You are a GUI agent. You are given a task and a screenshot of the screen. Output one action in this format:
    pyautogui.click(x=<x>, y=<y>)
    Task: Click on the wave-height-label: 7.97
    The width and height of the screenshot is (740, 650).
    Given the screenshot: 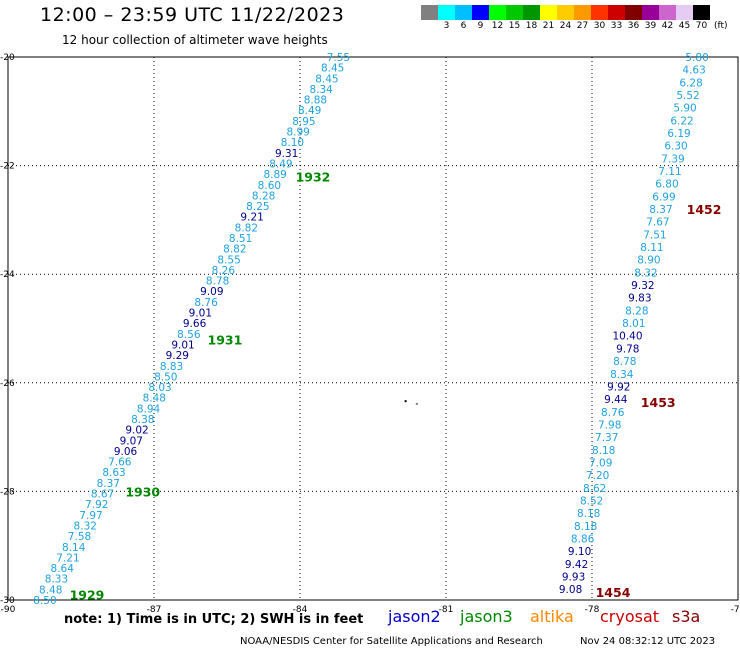 What is the action you would take?
    pyautogui.click(x=90, y=516)
    